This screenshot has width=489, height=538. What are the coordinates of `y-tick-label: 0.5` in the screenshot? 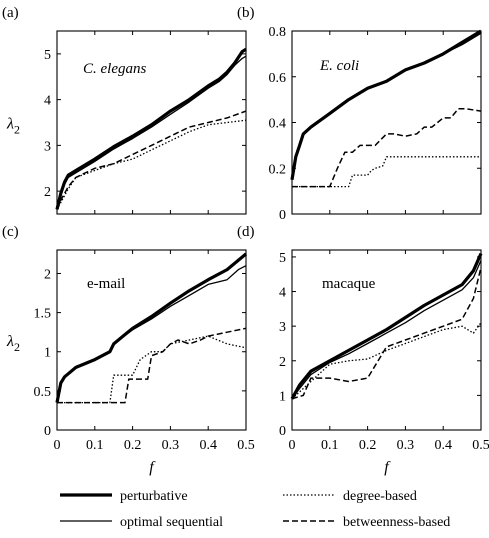 It's located at (43, 392).